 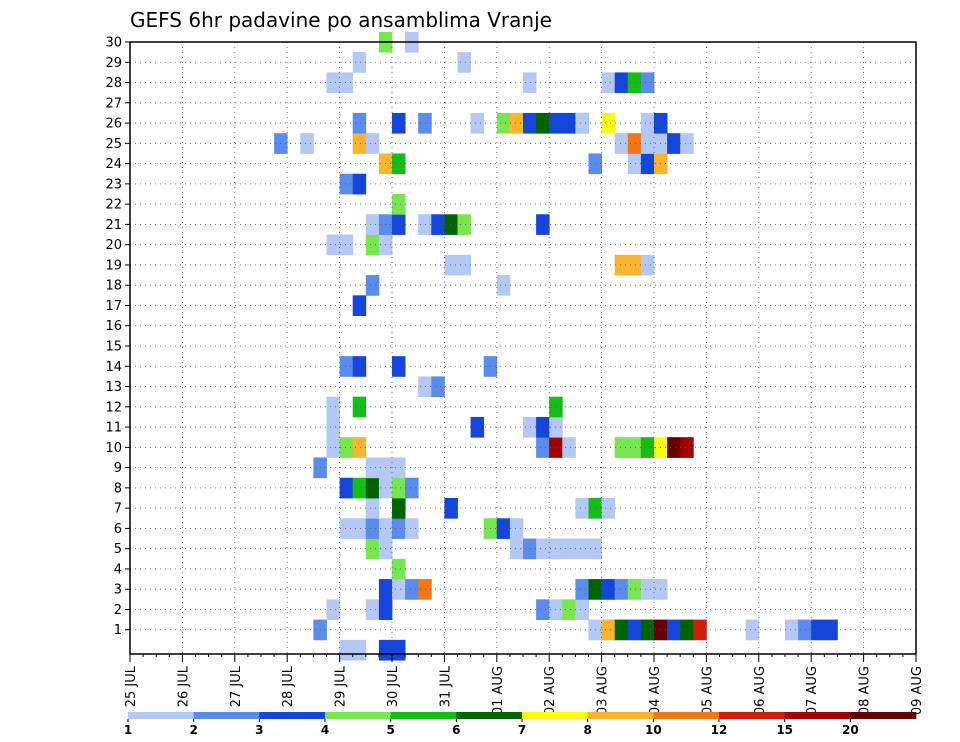 I want to click on x-tick-label: 25 JUL, so click(x=131, y=686).